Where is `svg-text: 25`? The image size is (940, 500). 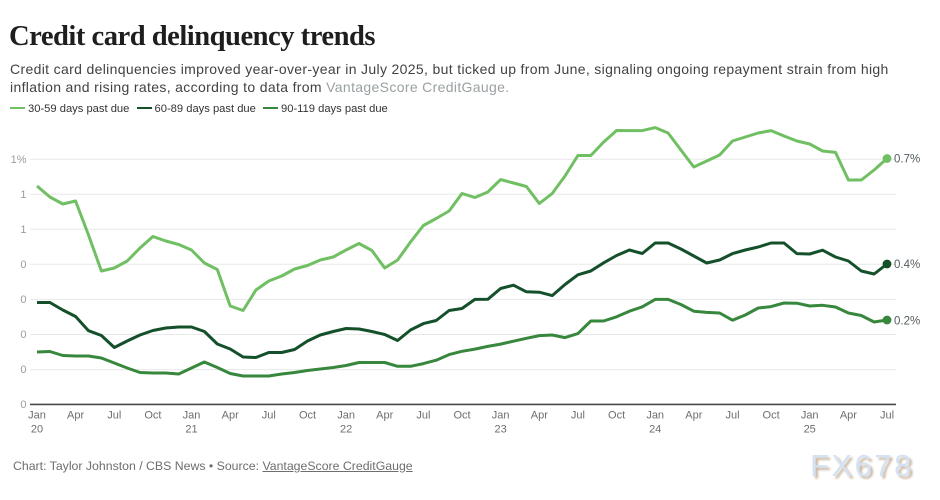 svg-text: 25 is located at coordinates (810, 430).